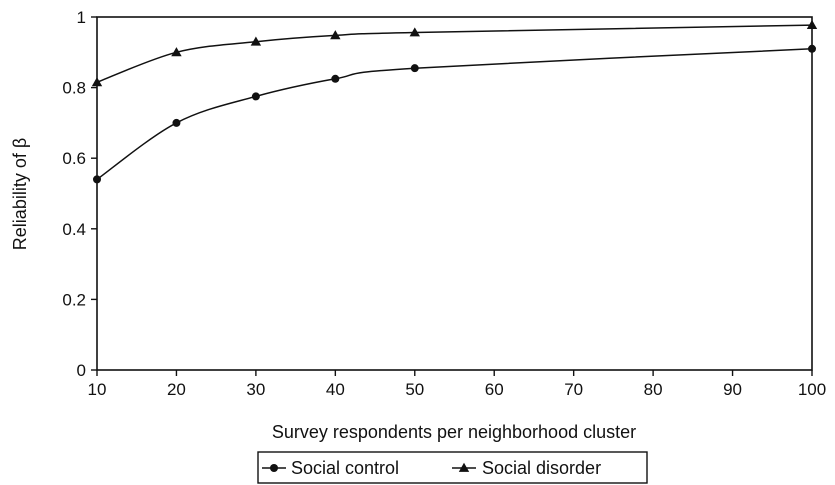  I want to click on series-social-disorder, so click(454, 53).